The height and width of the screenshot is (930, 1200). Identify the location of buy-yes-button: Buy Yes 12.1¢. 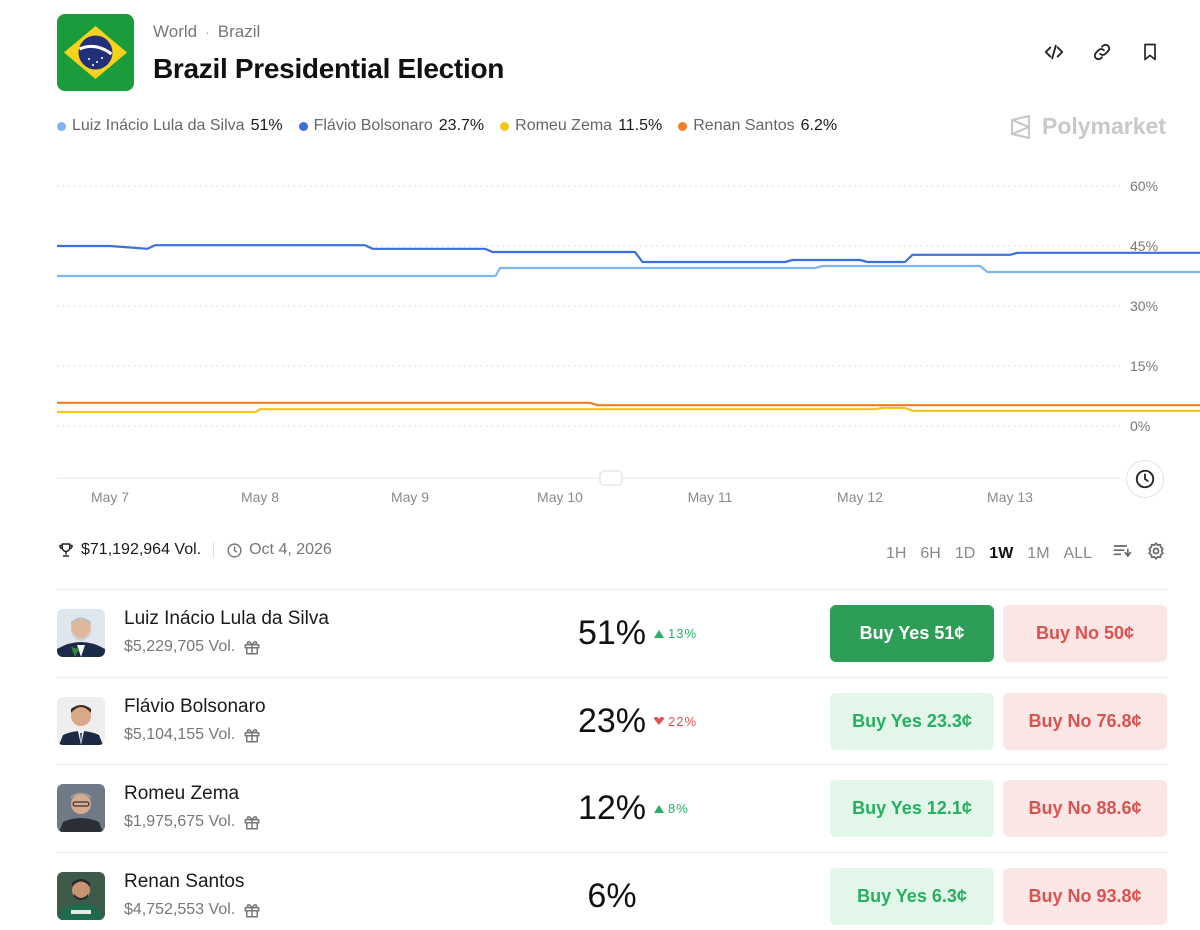
(912, 808).